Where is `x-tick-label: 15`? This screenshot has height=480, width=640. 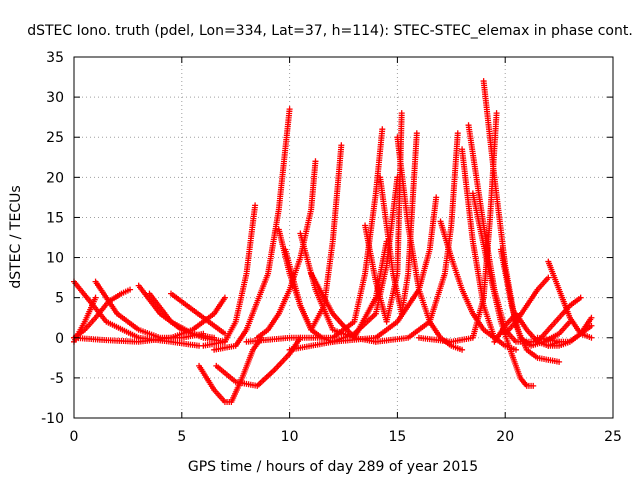 x-tick-label: 15 is located at coordinates (397, 437).